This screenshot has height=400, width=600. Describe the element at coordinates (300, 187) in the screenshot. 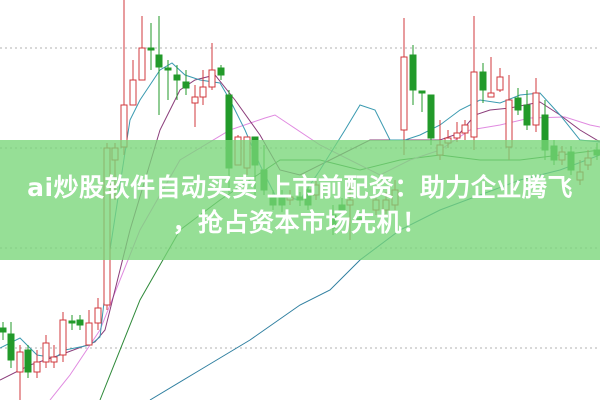

I see `headline-line-1: ai炒股软件自动买卖 上市前配资：助力企业腾飞` at that location.